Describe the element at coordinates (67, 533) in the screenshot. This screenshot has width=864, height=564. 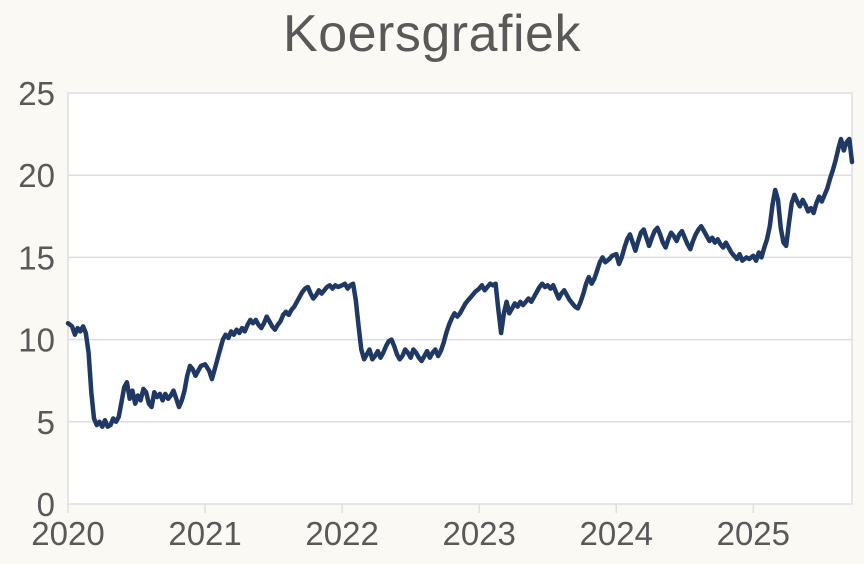
I see `x-axis-label: 2020` at that location.